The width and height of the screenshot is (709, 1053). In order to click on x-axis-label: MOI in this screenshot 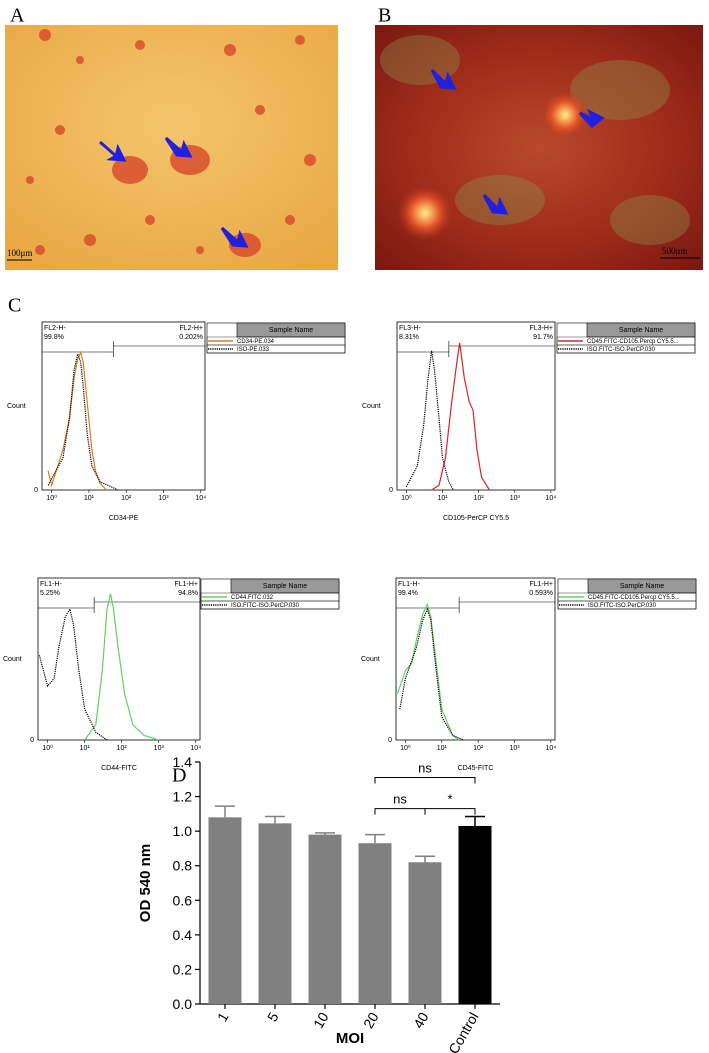, I will do `click(350, 1038)`.